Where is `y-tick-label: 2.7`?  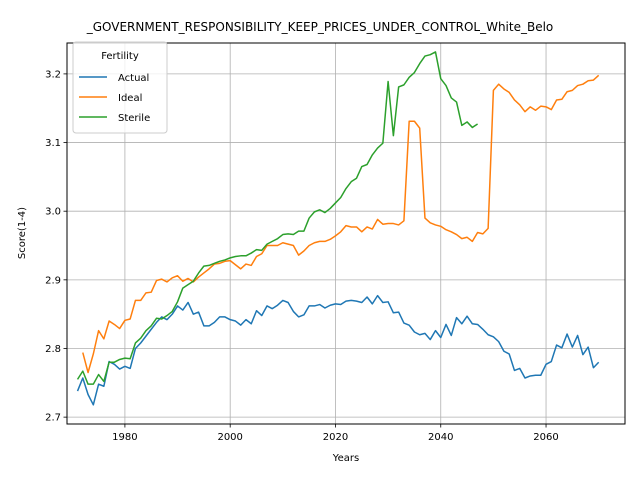
y-tick-label: 2.7 is located at coordinates (53, 418).